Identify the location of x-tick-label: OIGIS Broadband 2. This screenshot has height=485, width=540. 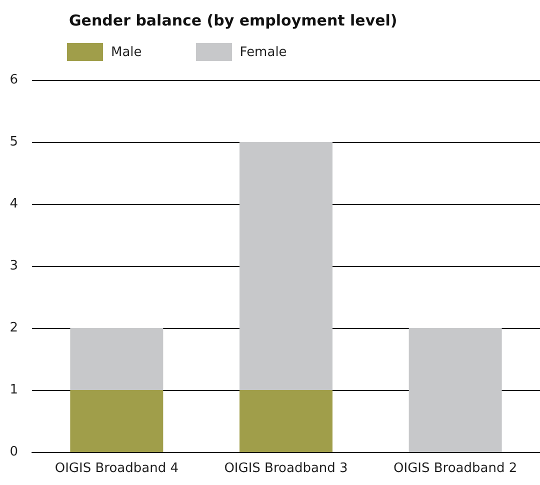
(456, 468).